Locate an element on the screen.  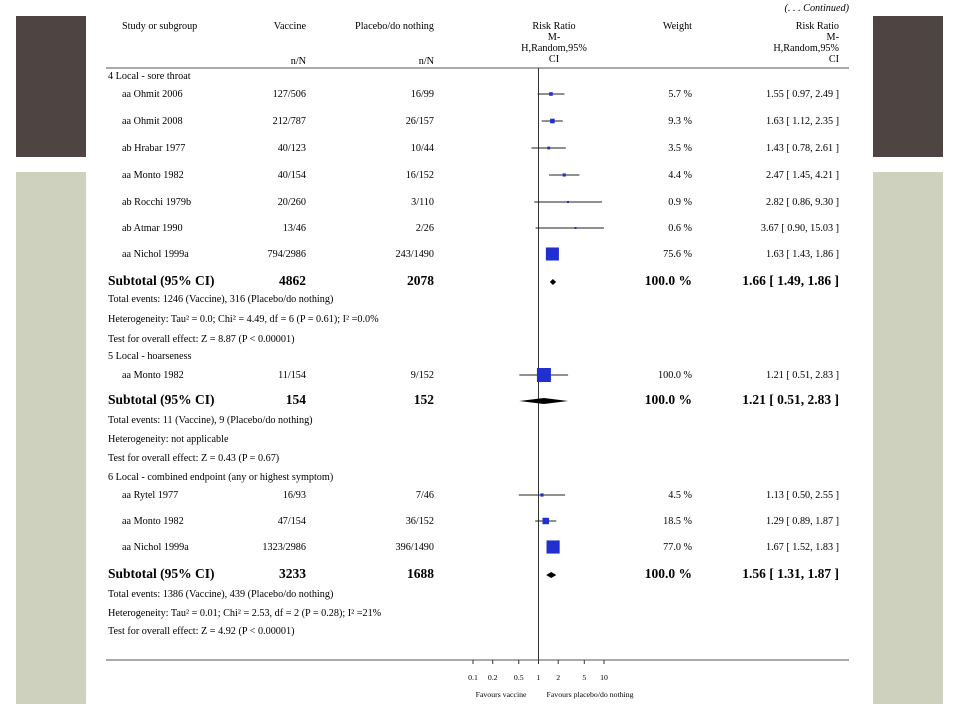
study-name: aa Nichol 1999a is located at coordinates (155, 254).